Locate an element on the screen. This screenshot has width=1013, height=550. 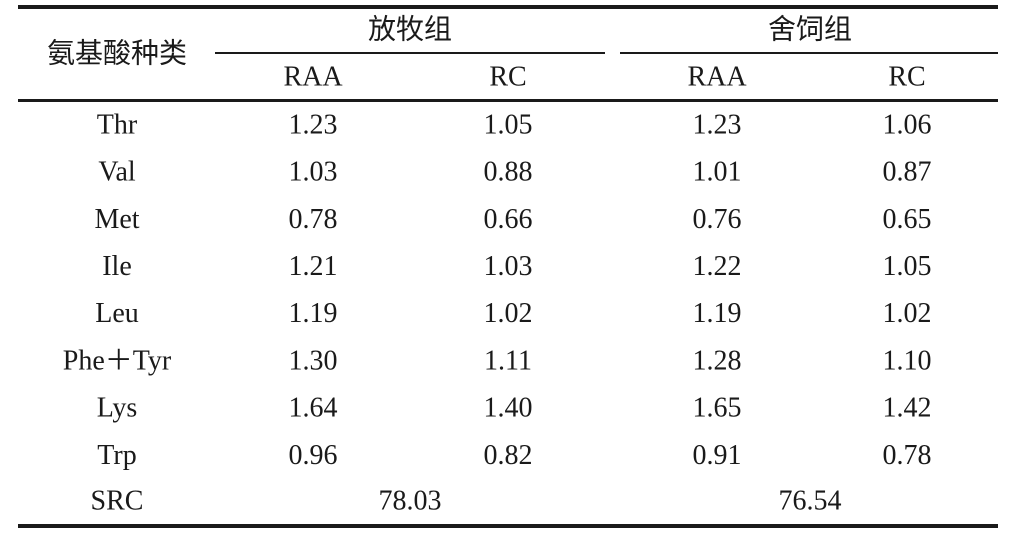
row-label: Val is located at coordinates (117, 172).